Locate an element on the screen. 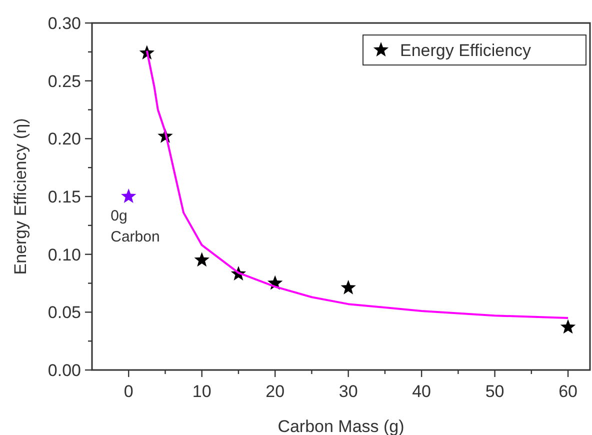 The image size is (592, 435). y-tick-label: 0.25 is located at coordinates (64, 81).